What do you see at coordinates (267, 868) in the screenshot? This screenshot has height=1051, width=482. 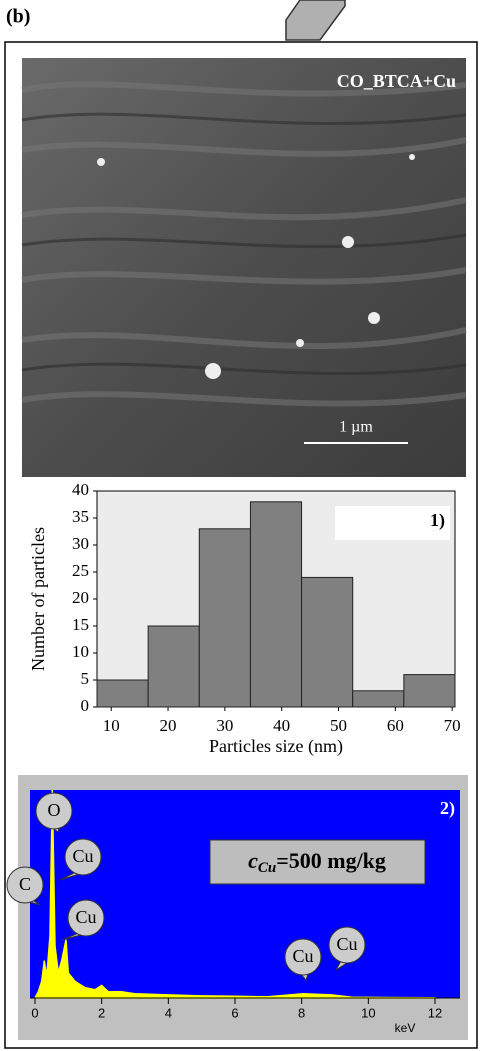 I see `subscript: Cu` at bounding box center [267, 868].